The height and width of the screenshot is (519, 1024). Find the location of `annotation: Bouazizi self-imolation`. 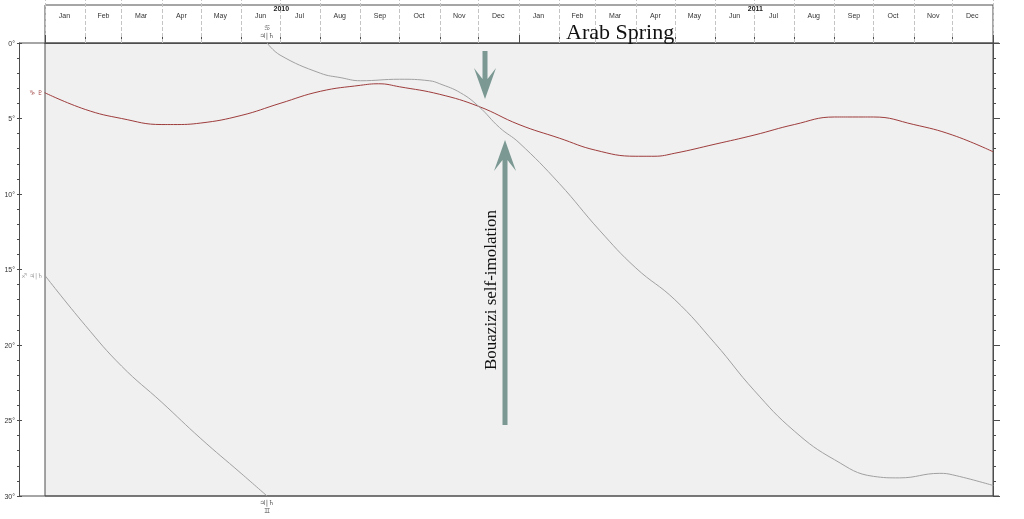

annotation: Bouazizi self-imolation is located at coordinates (490, 290).